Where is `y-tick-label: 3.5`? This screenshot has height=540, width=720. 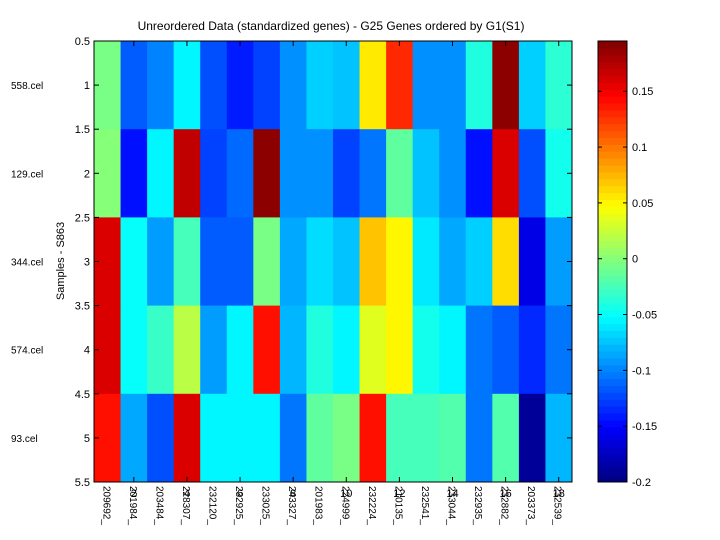
y-tick-label: 3.5 is located at coordinates (82, 307).